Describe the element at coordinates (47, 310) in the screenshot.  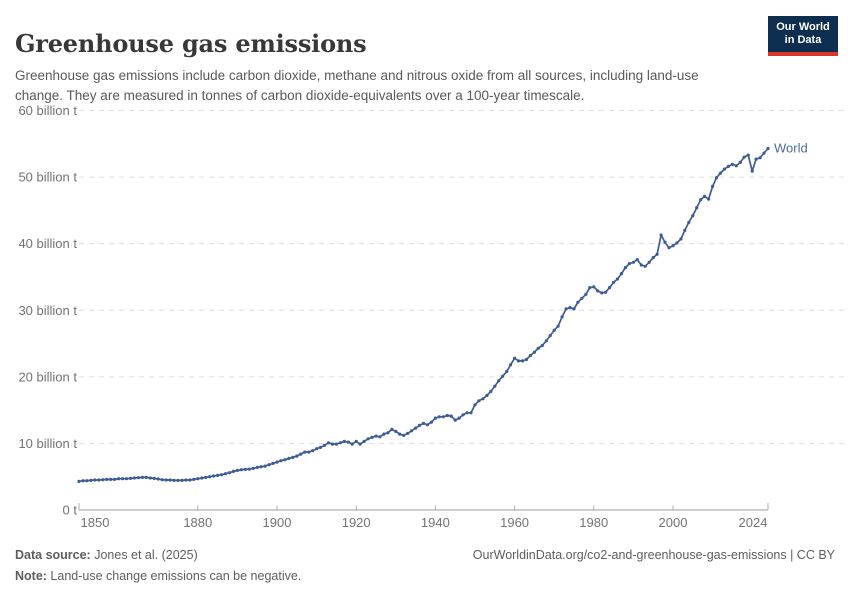
I see `y-axis-tick-label: 30 billion t` at that location.